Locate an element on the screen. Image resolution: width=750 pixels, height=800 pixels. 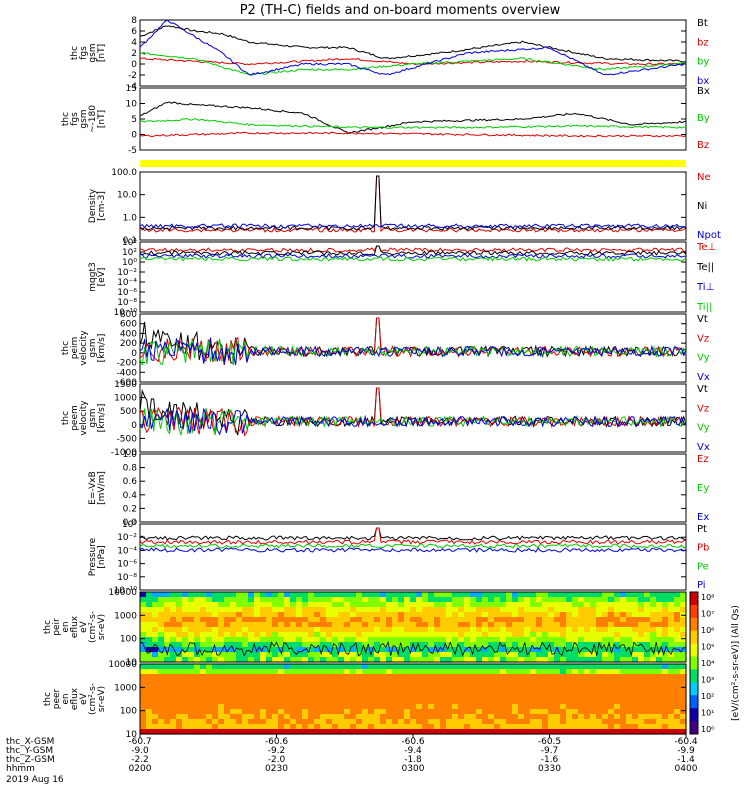
x-tick-label: -1.8 is located at coordinates (413, 760).